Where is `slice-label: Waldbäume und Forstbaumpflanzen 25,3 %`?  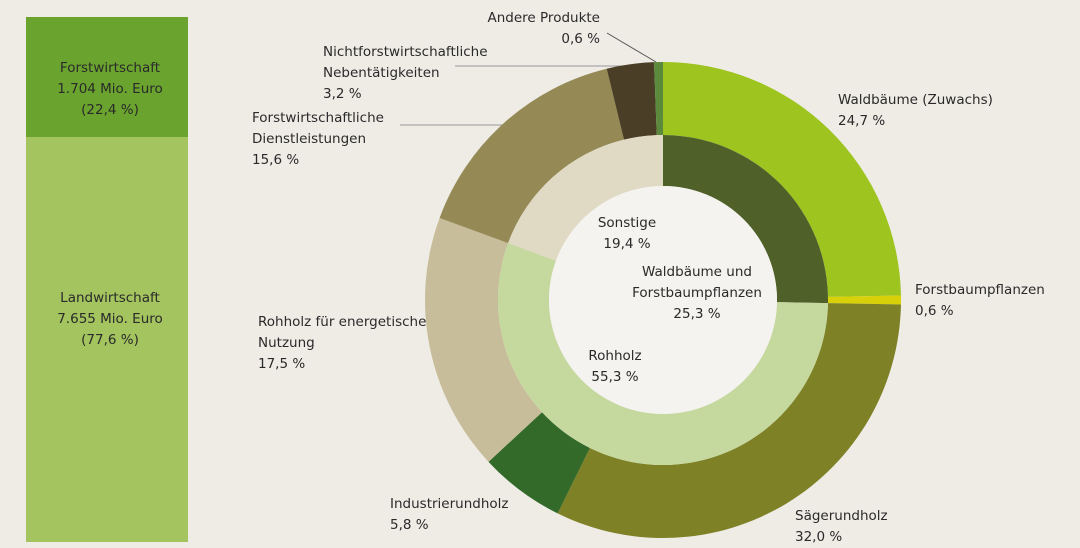
slice-label: Waldbäume und Forstbaumpflanzen 25,3 % is located at coordinates (697, 293).